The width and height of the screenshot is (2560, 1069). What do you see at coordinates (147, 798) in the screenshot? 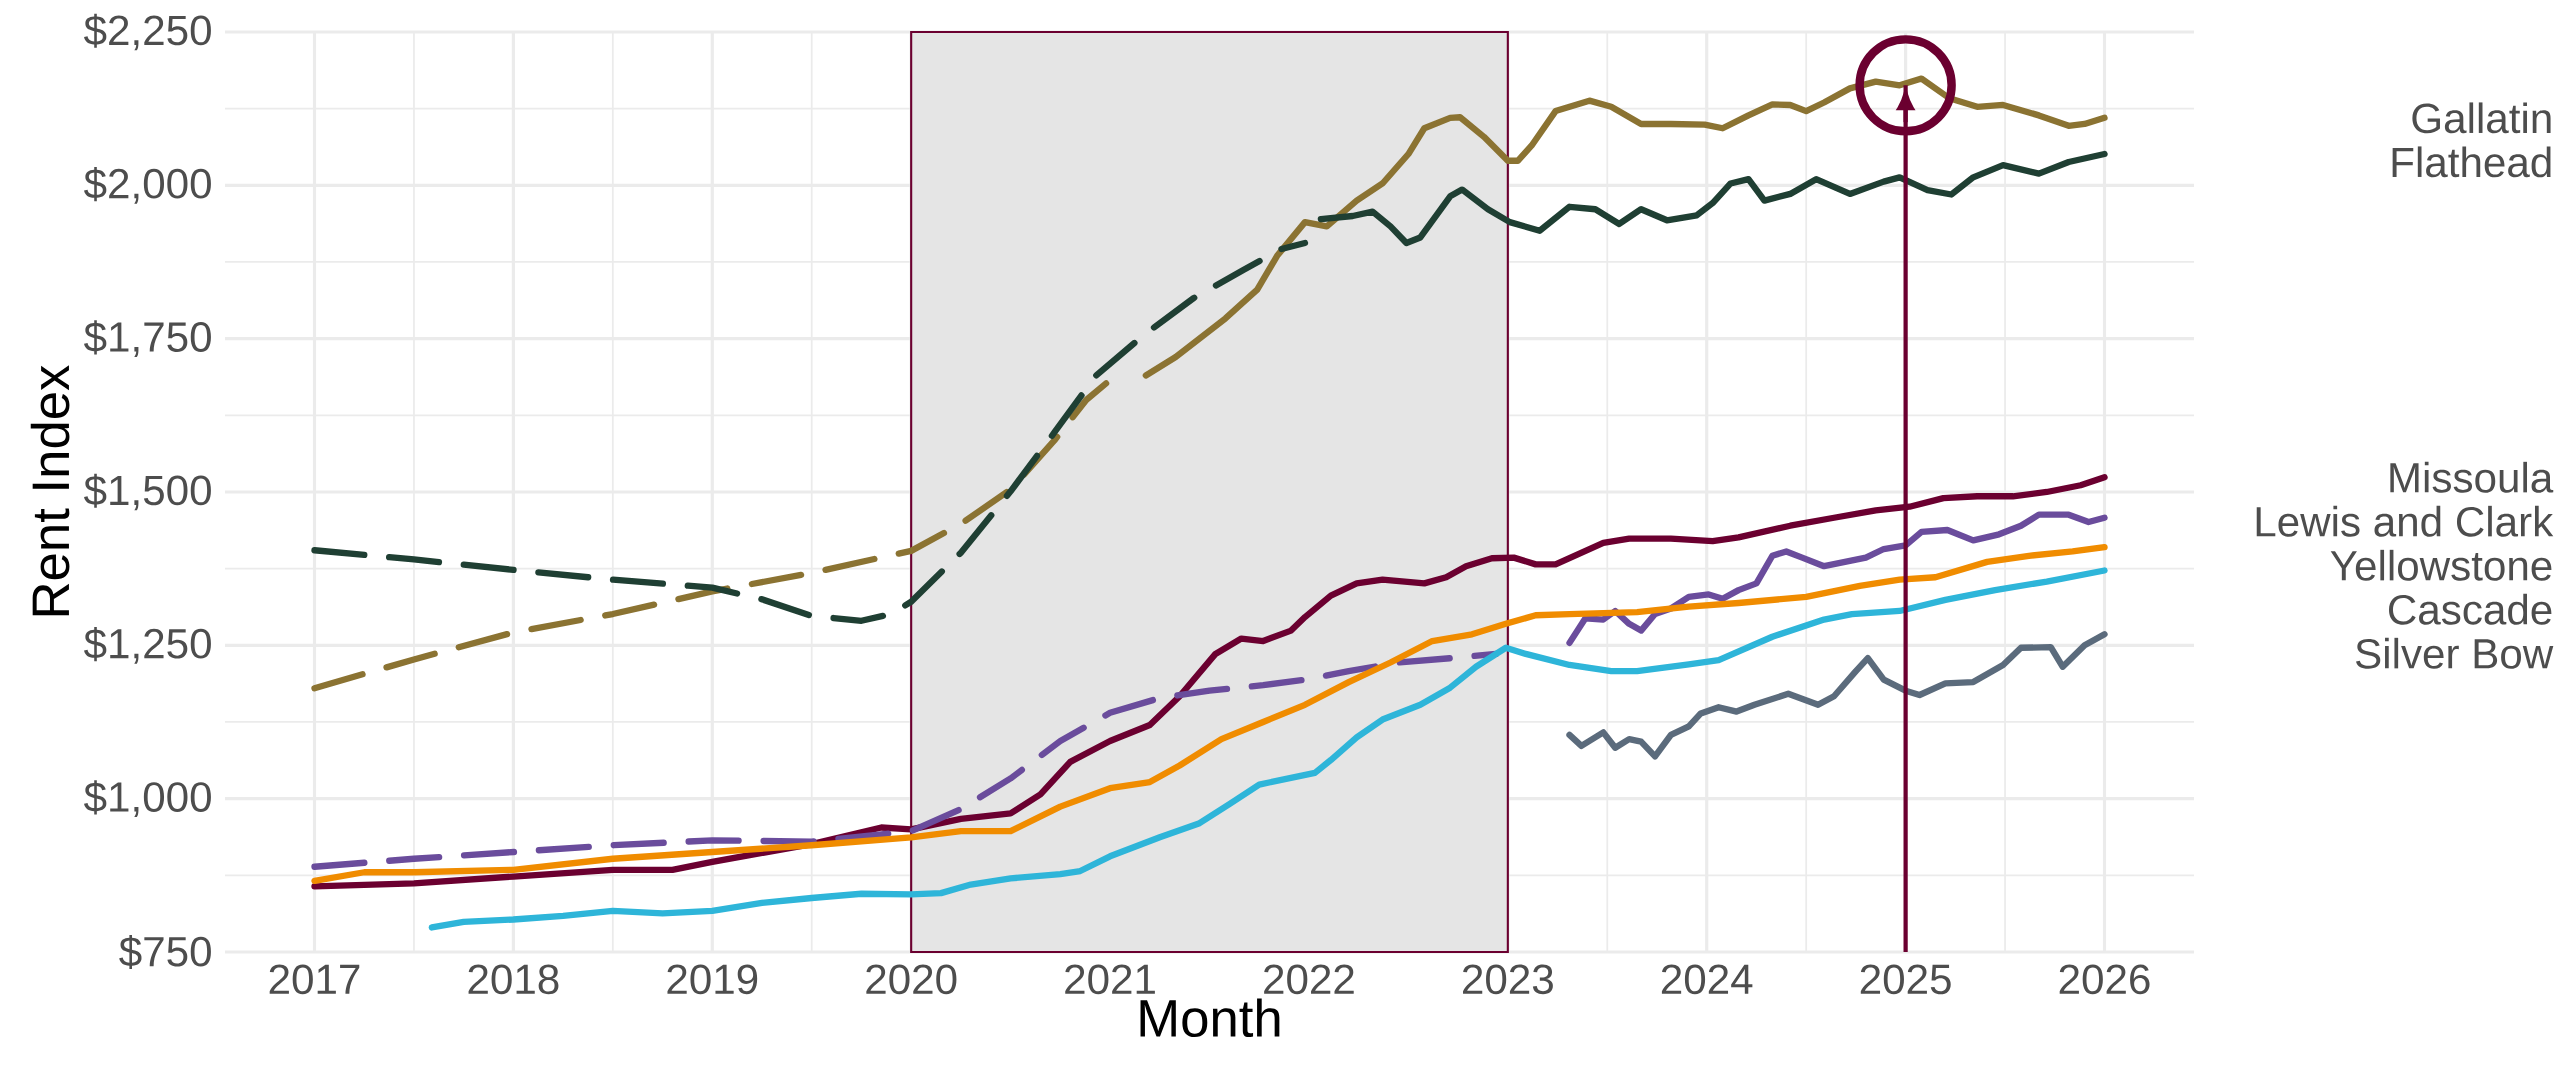
I see `y-tick-label: $1,000` at bounding box center [147, 798].